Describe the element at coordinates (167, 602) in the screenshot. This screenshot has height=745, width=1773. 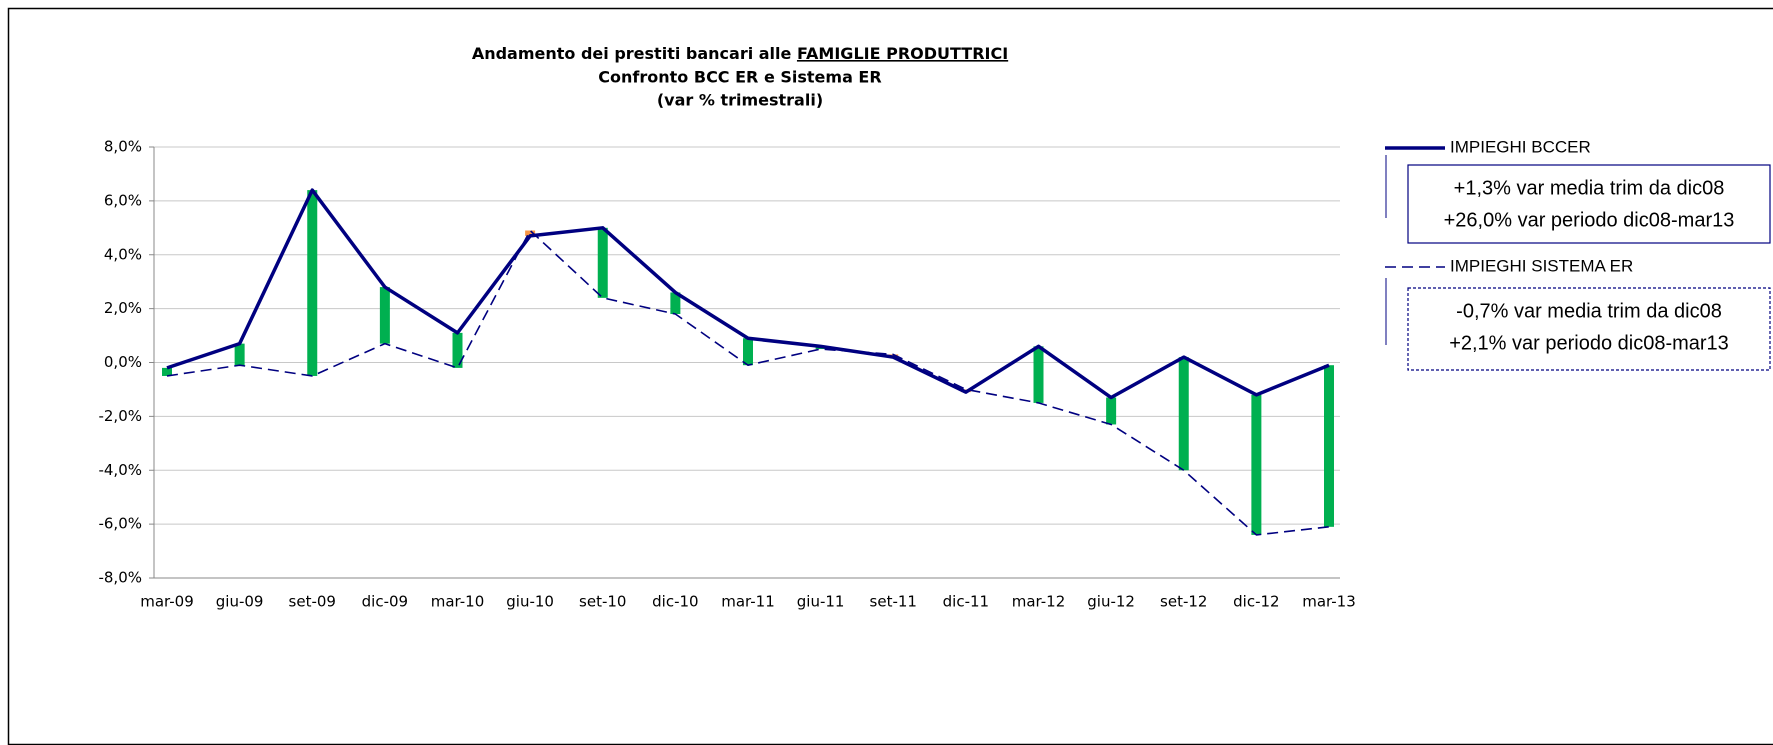
I see `x-tick-label: mar-09` at that location.